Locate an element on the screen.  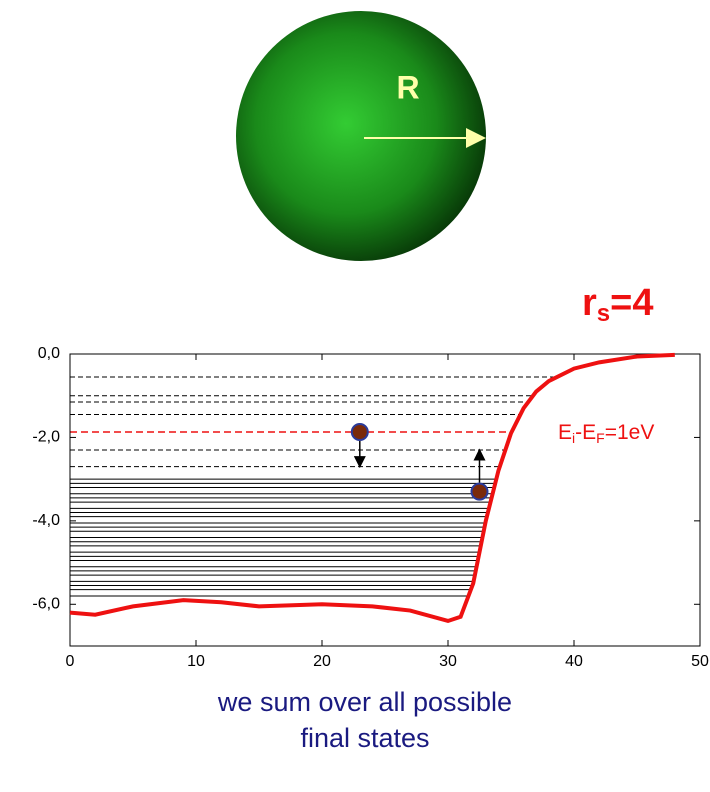
rs-main: r is located at coordinates (589, 303).